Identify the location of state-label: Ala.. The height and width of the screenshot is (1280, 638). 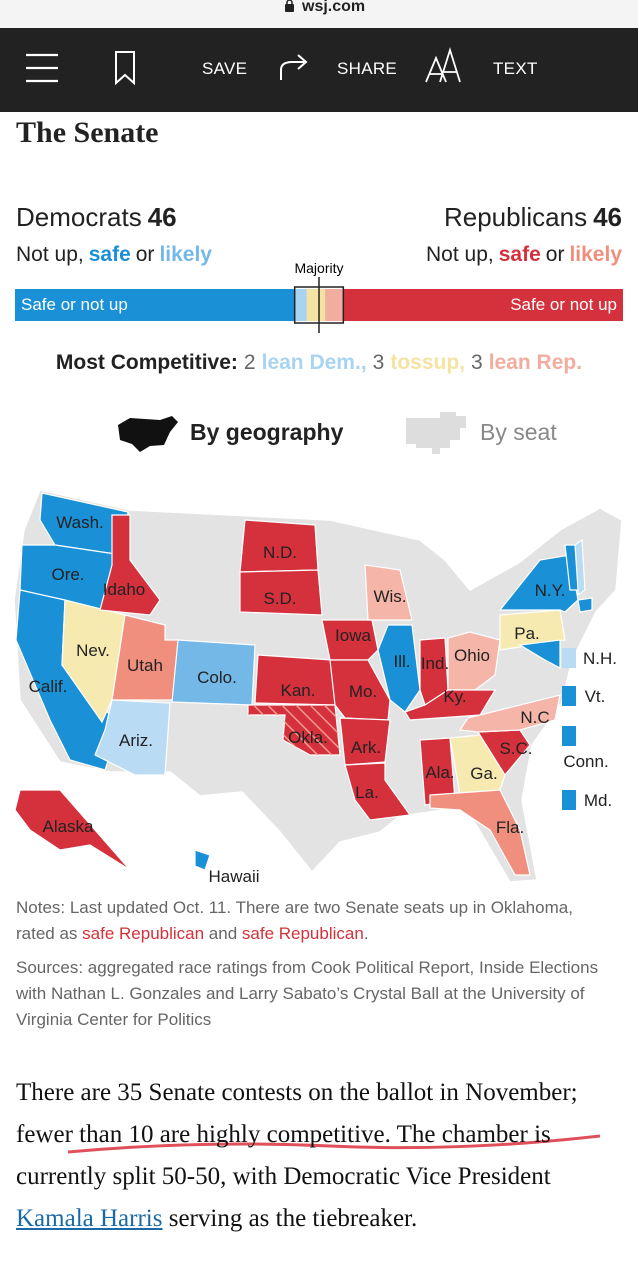
(439, 772).